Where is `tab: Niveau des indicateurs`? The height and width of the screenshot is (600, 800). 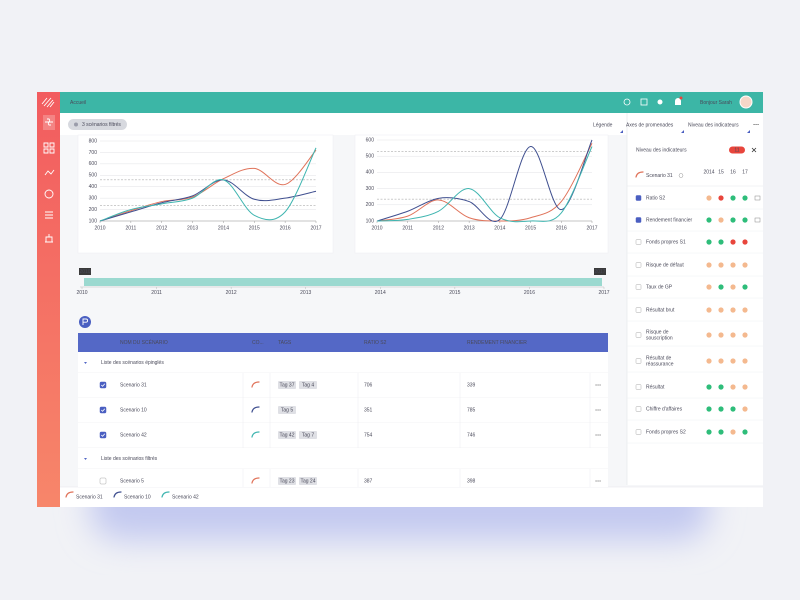 tab: Niveau des indicateurs is located at coordinates (713, 125).